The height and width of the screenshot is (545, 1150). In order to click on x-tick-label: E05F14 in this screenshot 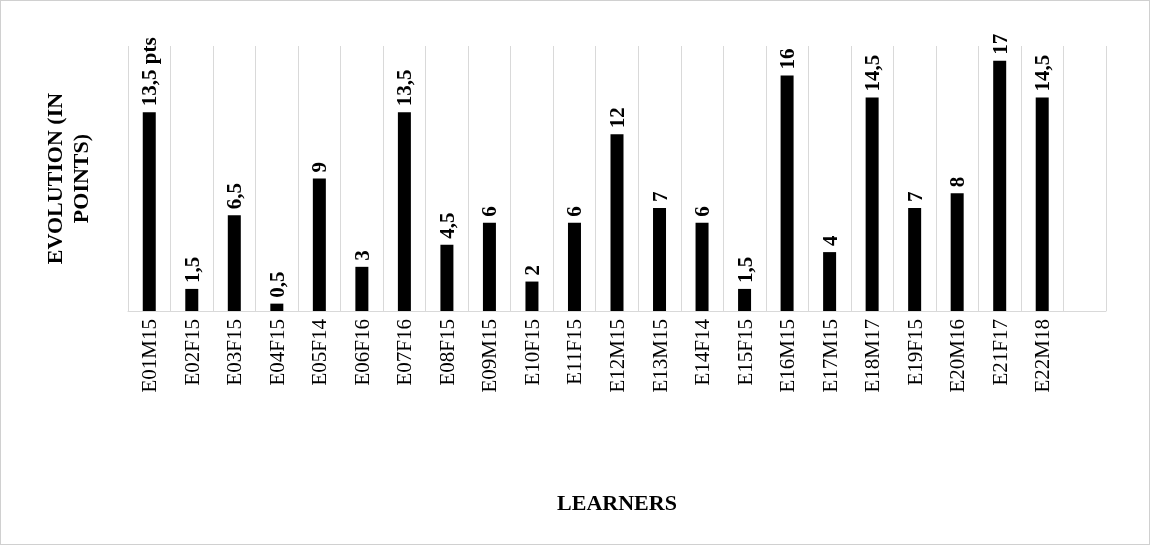, I will do `click(319, 352)`.